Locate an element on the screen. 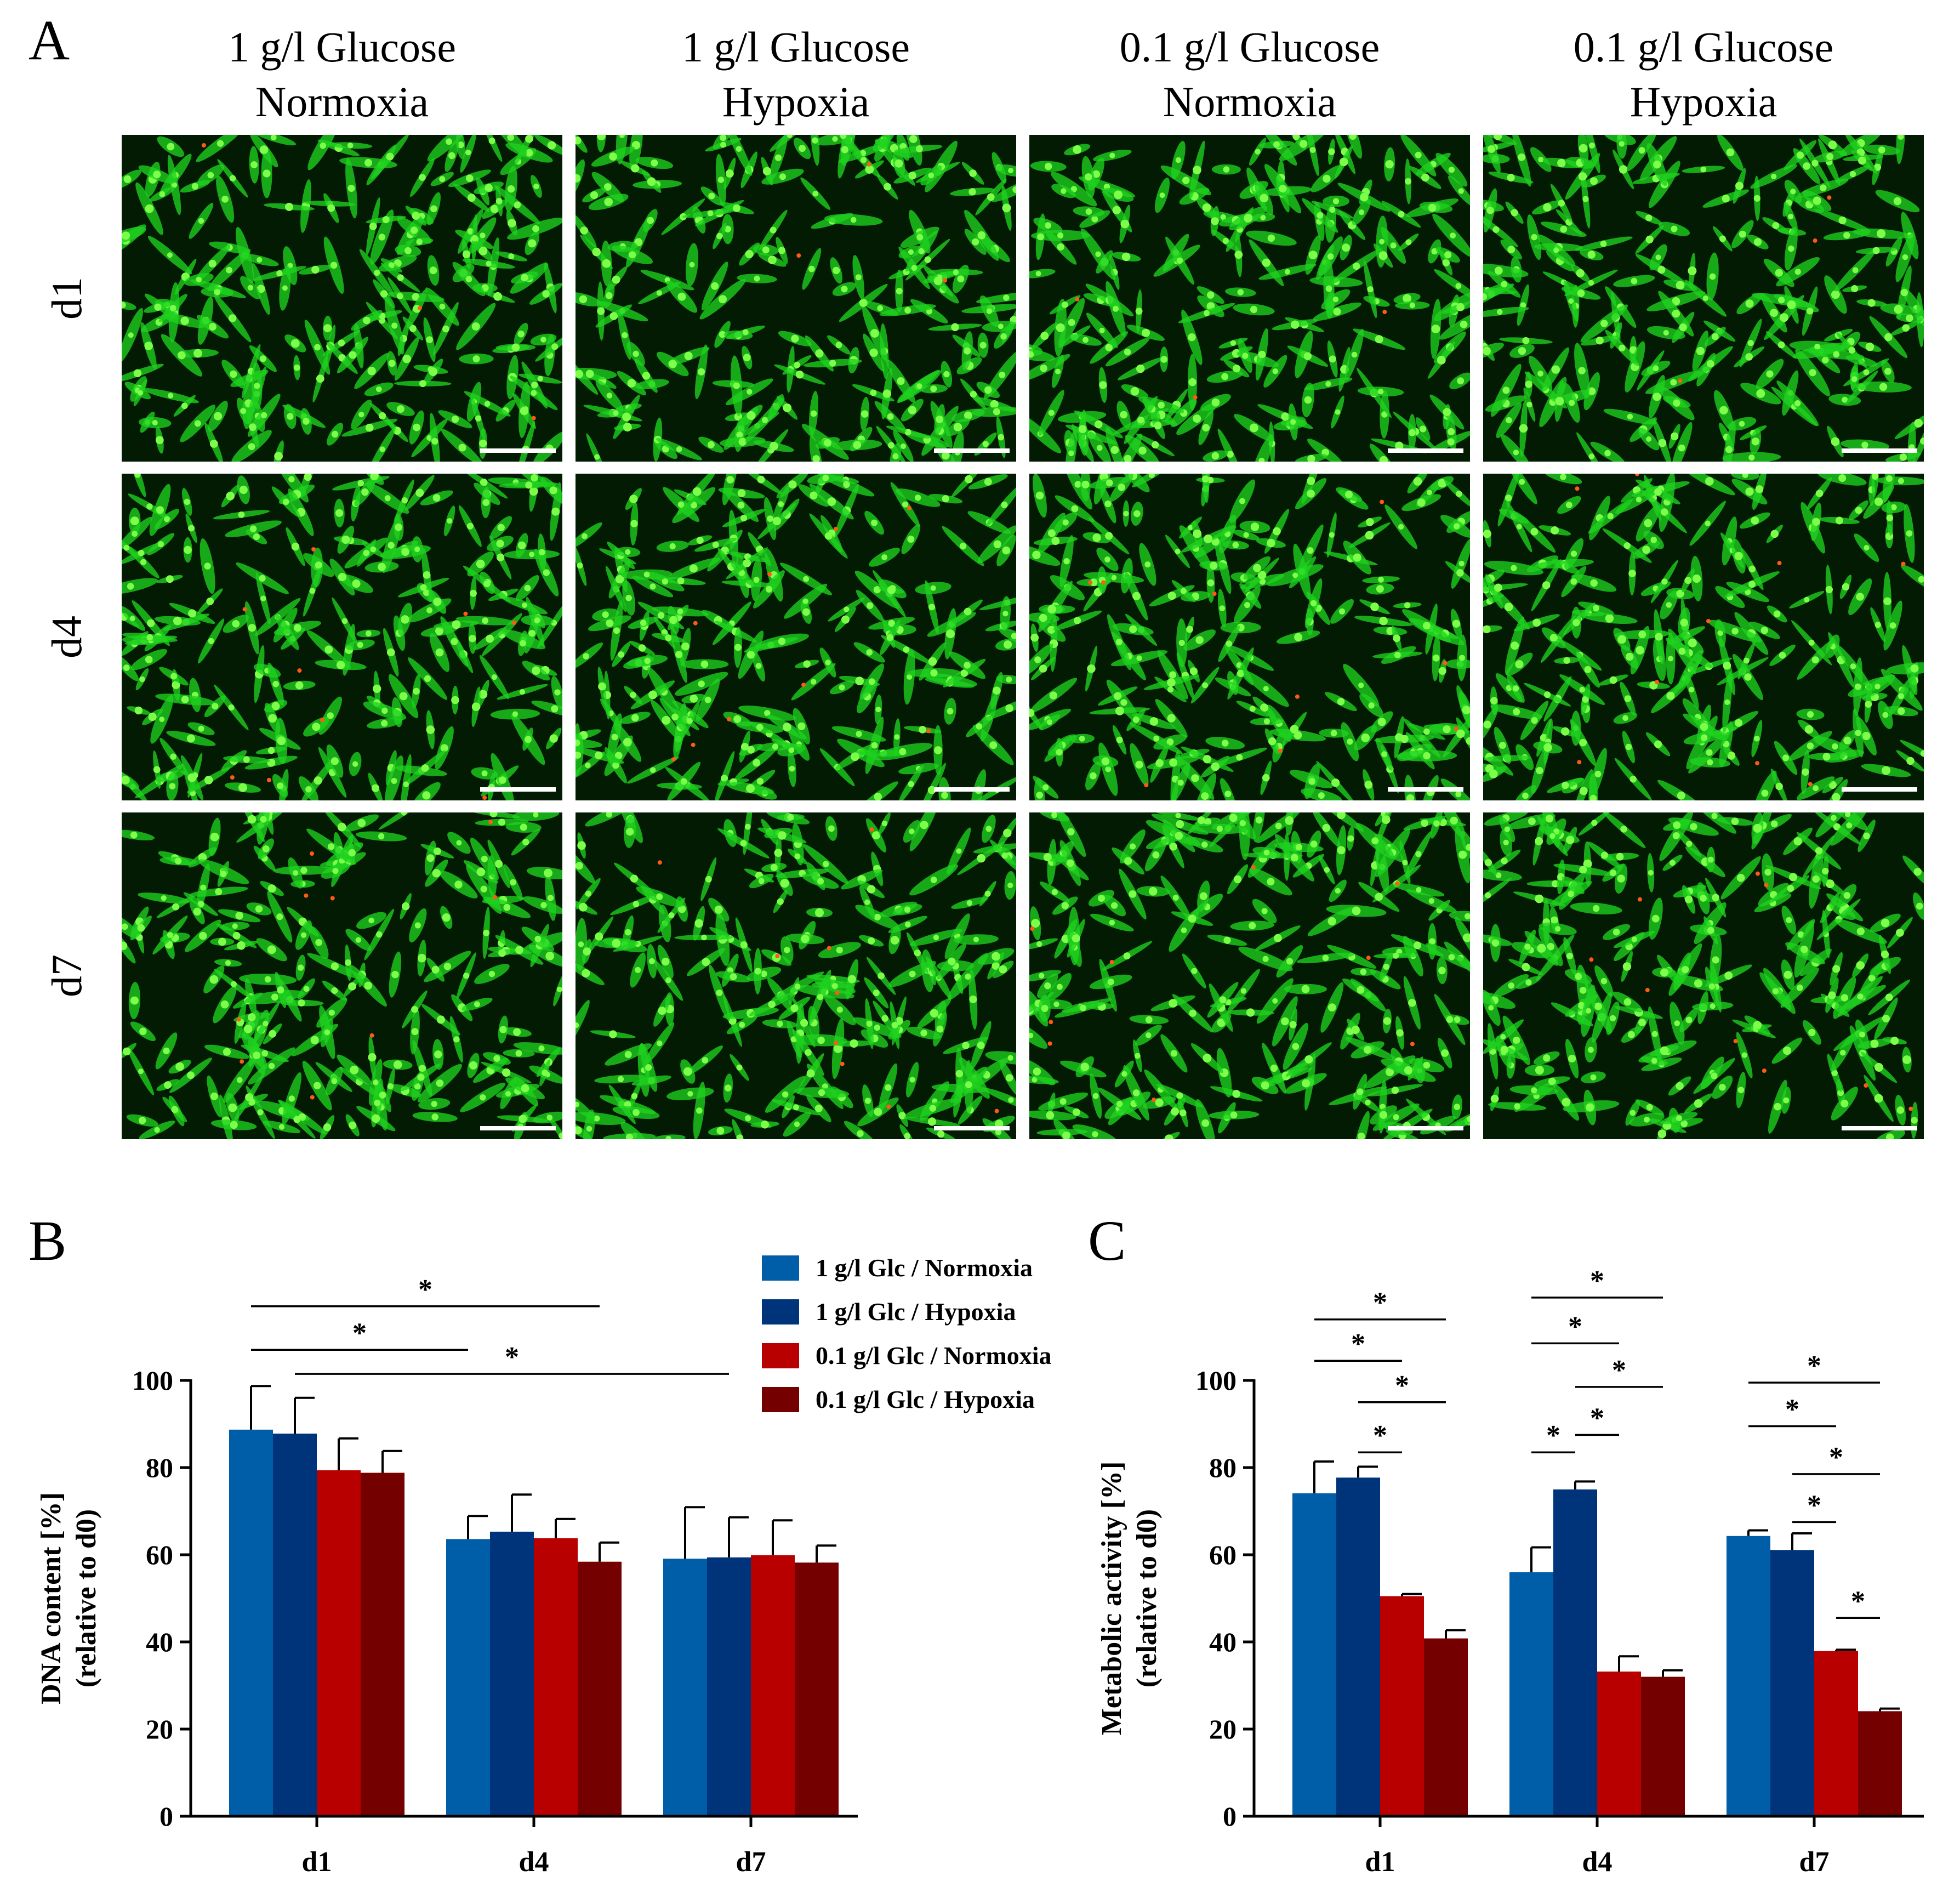  cell-texture is located at coordinates (342, 975).